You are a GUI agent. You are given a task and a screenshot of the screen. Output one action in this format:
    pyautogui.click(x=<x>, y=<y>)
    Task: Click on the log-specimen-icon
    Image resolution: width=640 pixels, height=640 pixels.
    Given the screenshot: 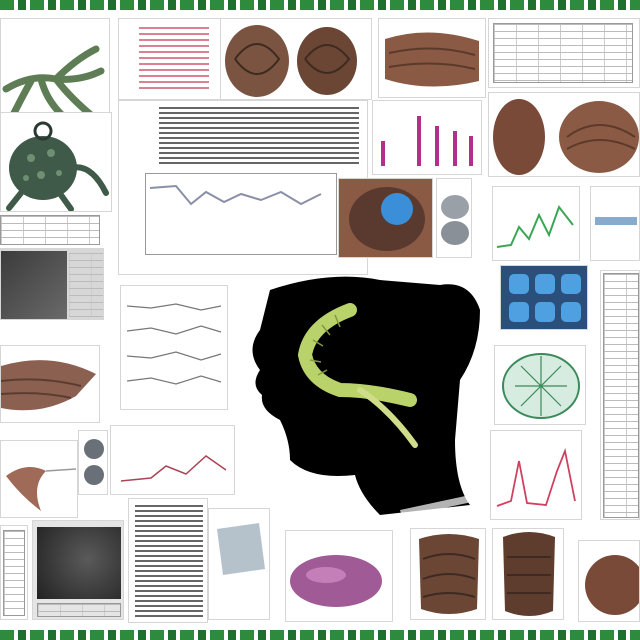 What is the action you would take?
    pyautogui.click(x=432, y=59)
    